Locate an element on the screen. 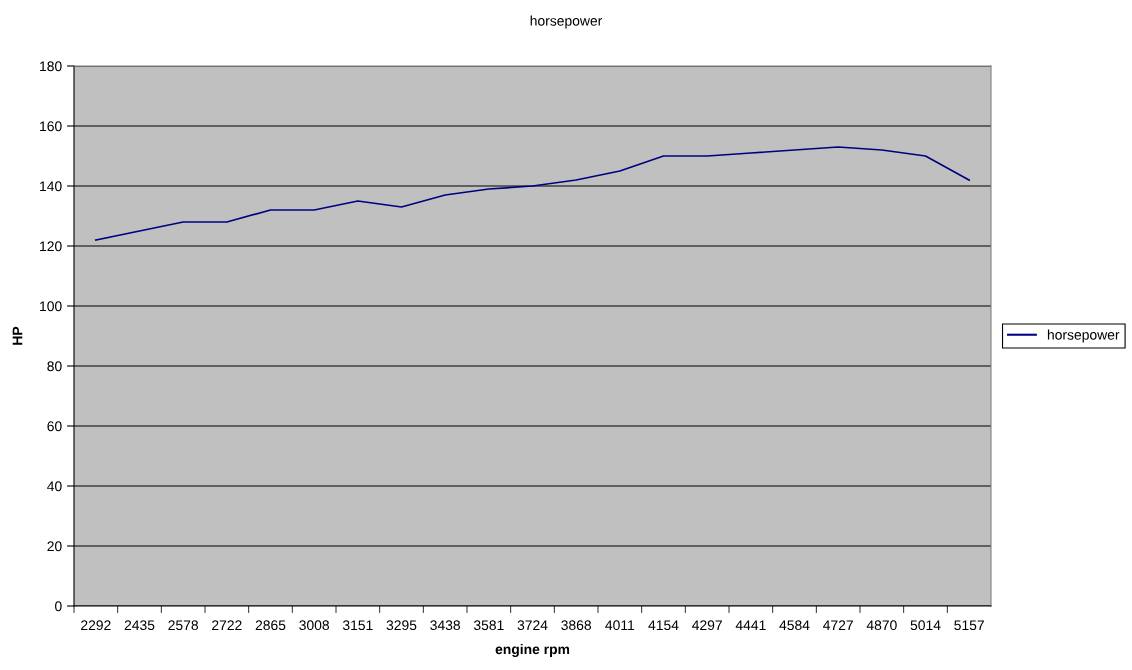 The height and width of the screenshot is (670, 1132). x-tick-label: 4584 is located at coordinates (794, 625).